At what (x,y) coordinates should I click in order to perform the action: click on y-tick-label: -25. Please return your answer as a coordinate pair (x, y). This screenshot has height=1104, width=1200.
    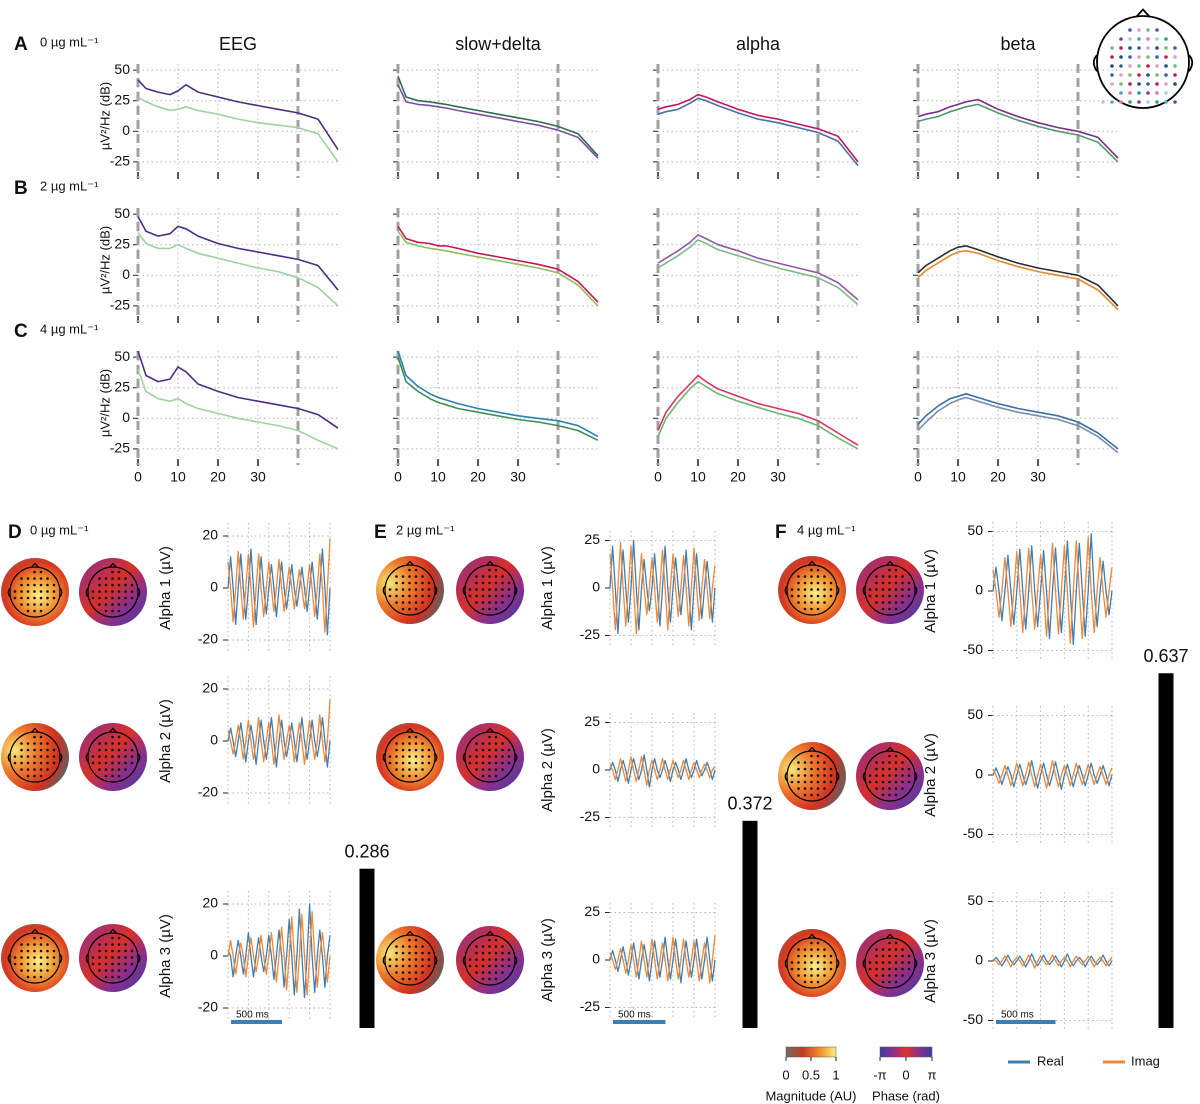
    Looking at the image, I should click on (590, 634).